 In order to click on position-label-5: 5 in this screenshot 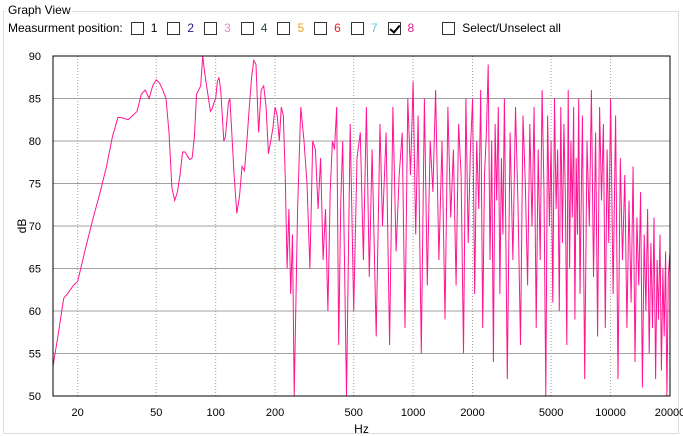, I will do `click(301, 28)`.